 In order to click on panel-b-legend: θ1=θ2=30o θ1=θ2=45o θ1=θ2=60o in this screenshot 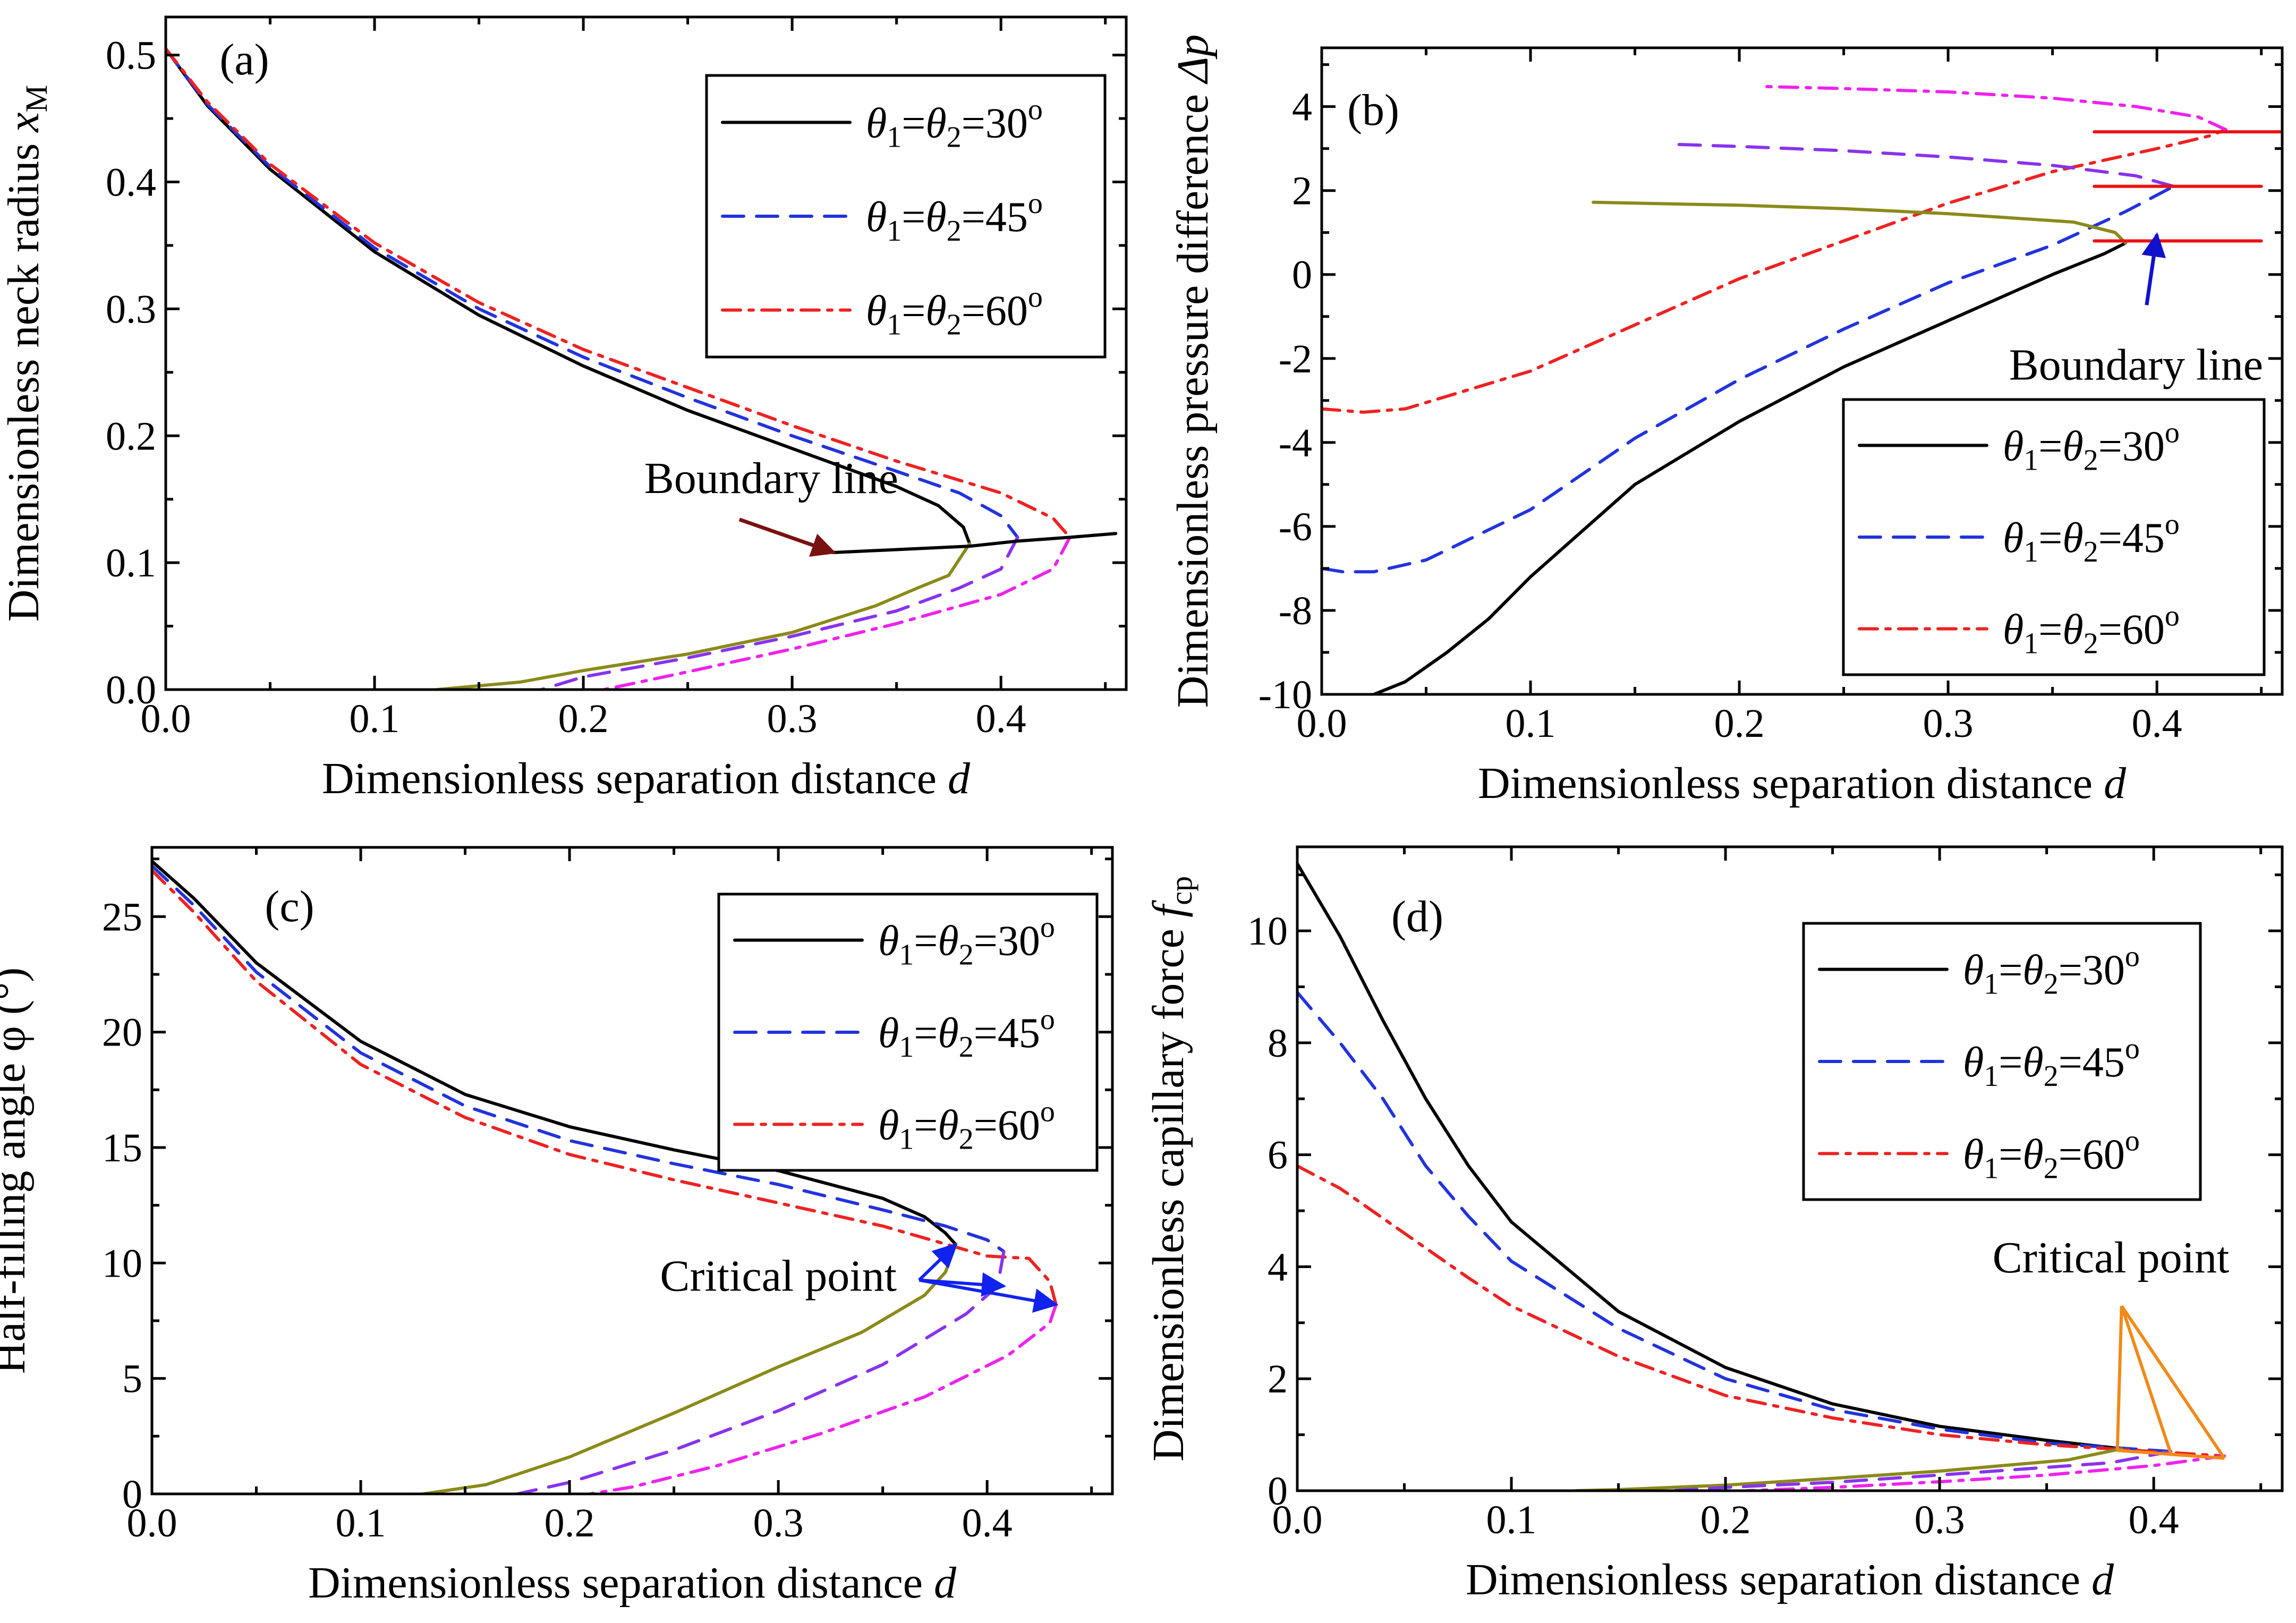, I will do `click(2054, 537)`.